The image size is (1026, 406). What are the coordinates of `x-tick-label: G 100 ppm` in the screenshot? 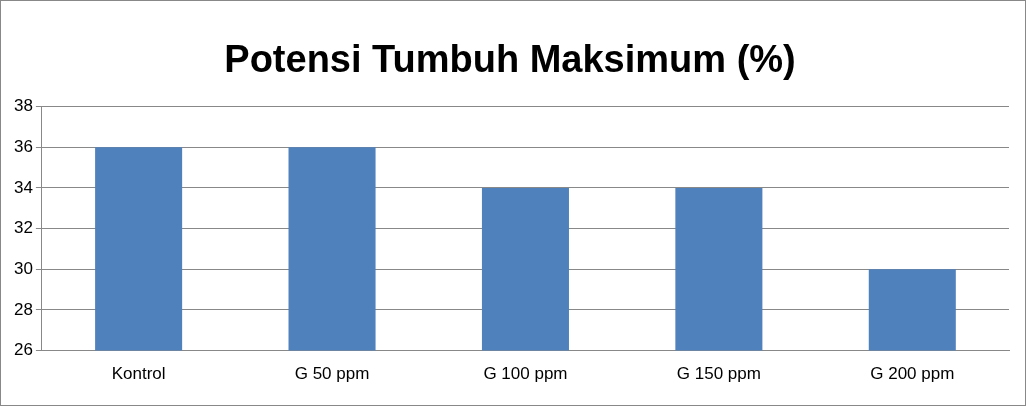 It's located at (525, 374).